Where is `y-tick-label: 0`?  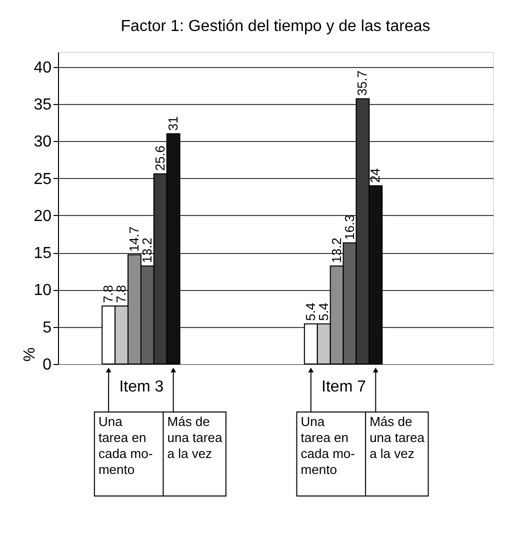 y-tick-label: 0 is located at coordinates (47, 365).